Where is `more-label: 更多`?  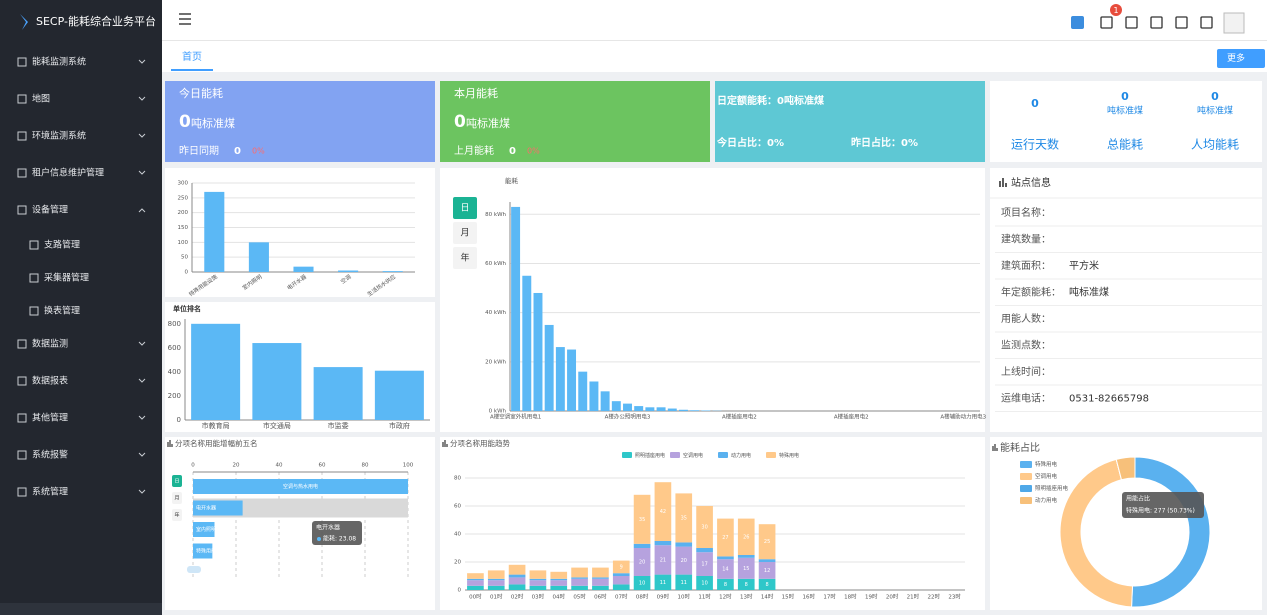
more-label: 更多 is located at coordinates (1236, 58).